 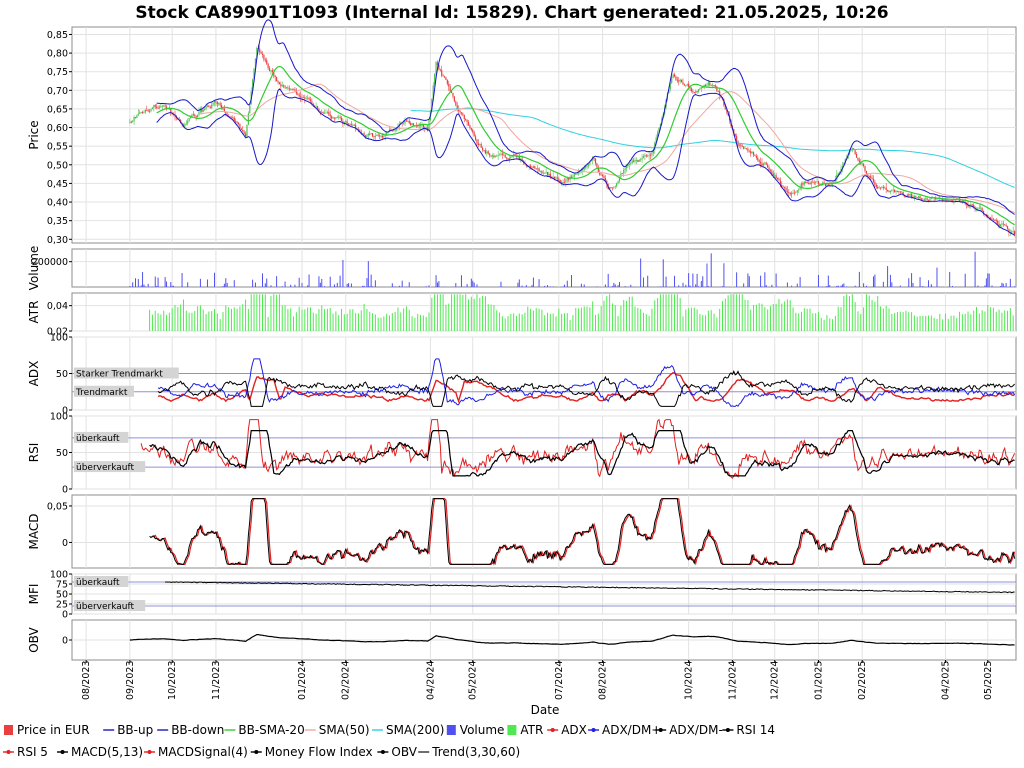 What do you see at coordinates (98, 439) in the screenshot?
I see `rsi-level-label: überkauft` at bounding box center [98, 439].